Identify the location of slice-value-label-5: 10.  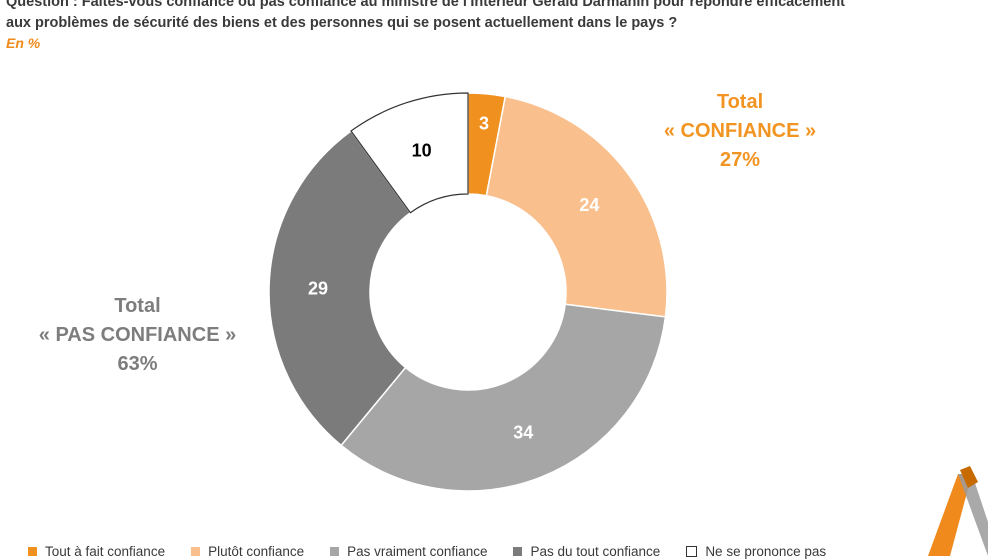
(422, 150).